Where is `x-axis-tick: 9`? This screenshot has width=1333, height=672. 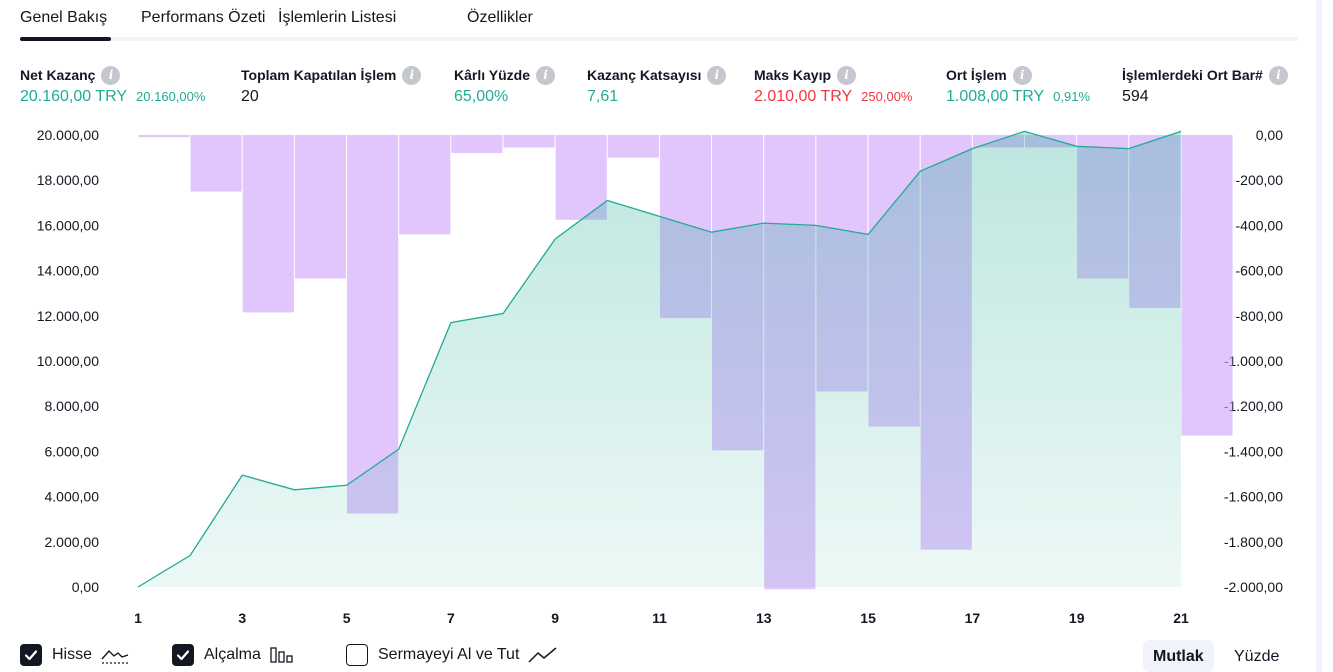
x-axis-tick: 9 is located at coordinates (555, 618).